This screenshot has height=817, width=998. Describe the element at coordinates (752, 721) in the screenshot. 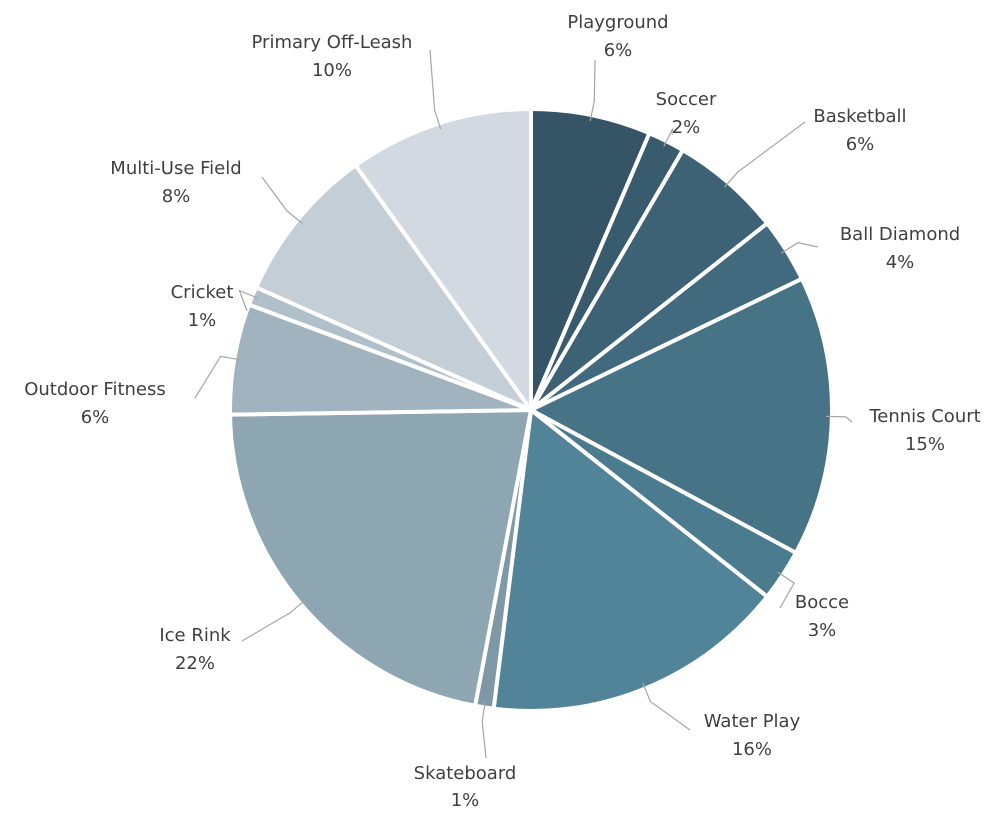

I see `data-label-name: Water Play` at that location.